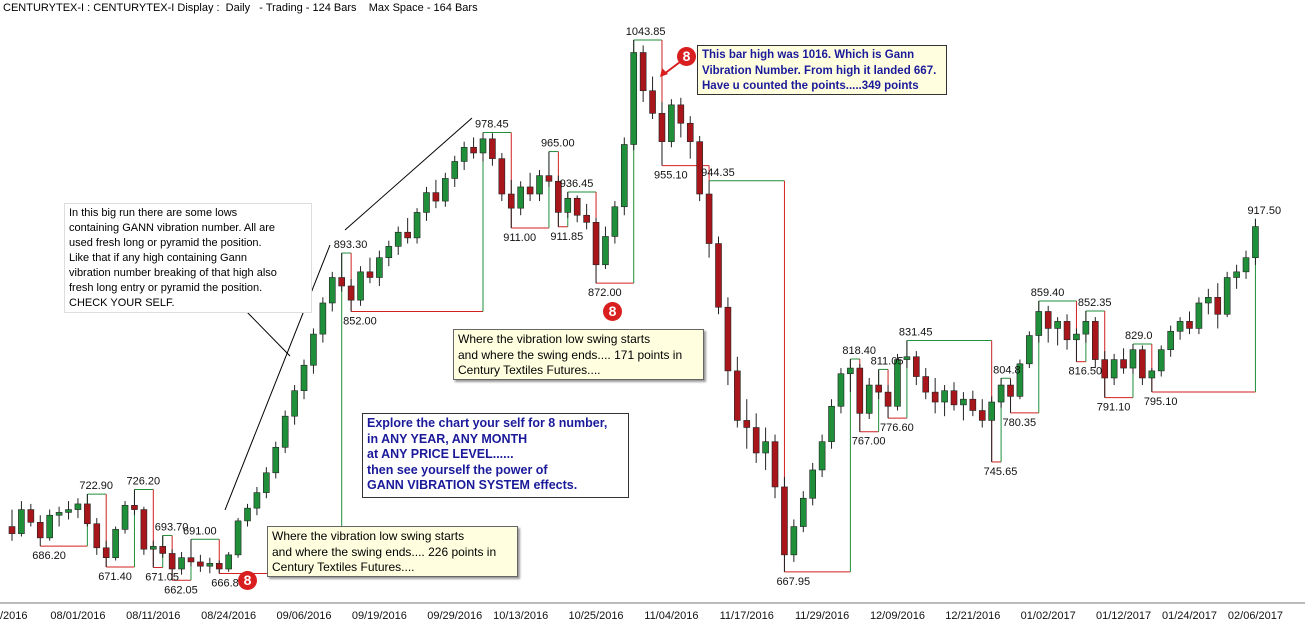 The image size is (1305, 624). What do you see at coordinates (869, 442) in the screenshot?
I see `swing-label: 767.00` at bounding box center [869, 442].